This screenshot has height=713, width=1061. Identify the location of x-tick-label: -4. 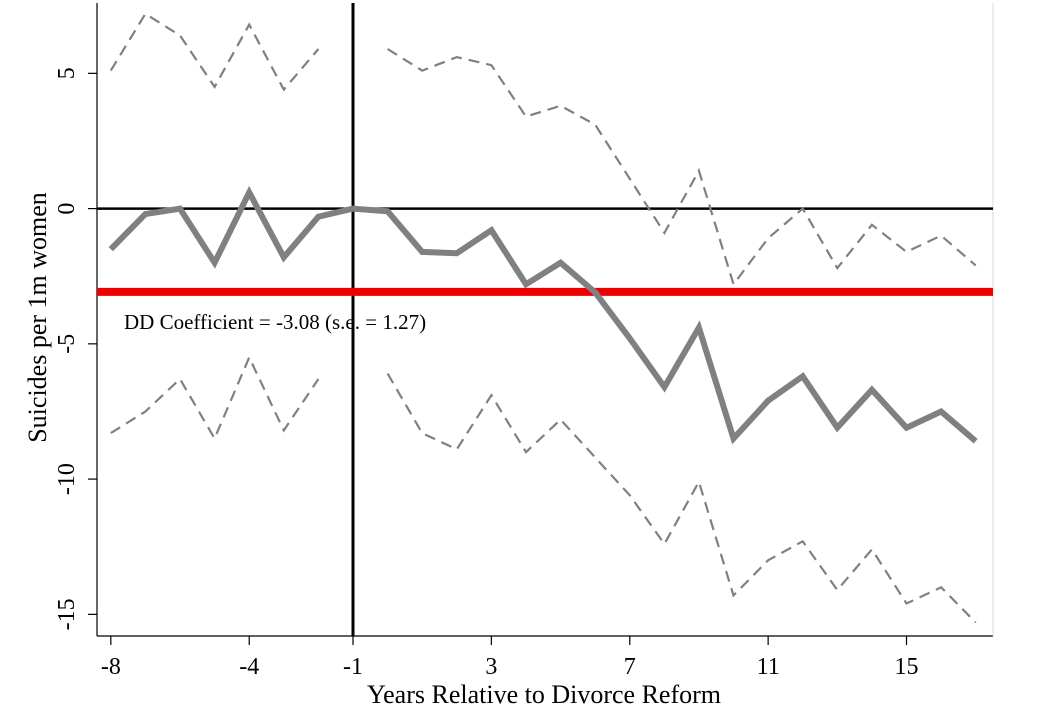
(249, 667).